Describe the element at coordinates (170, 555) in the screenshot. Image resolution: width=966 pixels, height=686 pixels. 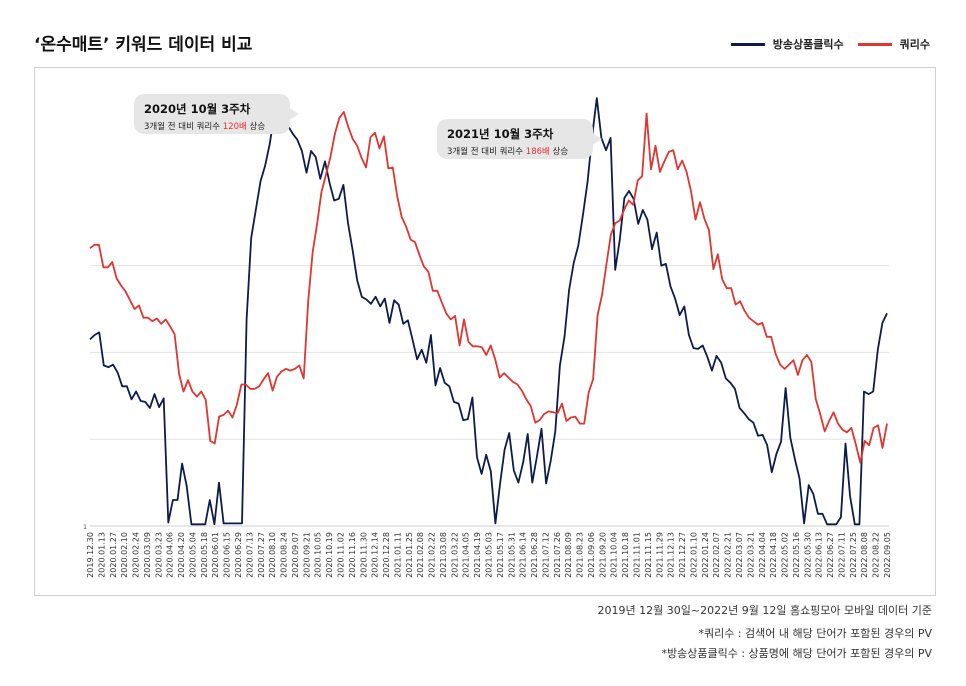
I see `x-tick-label: 2020.04.06` at that location.